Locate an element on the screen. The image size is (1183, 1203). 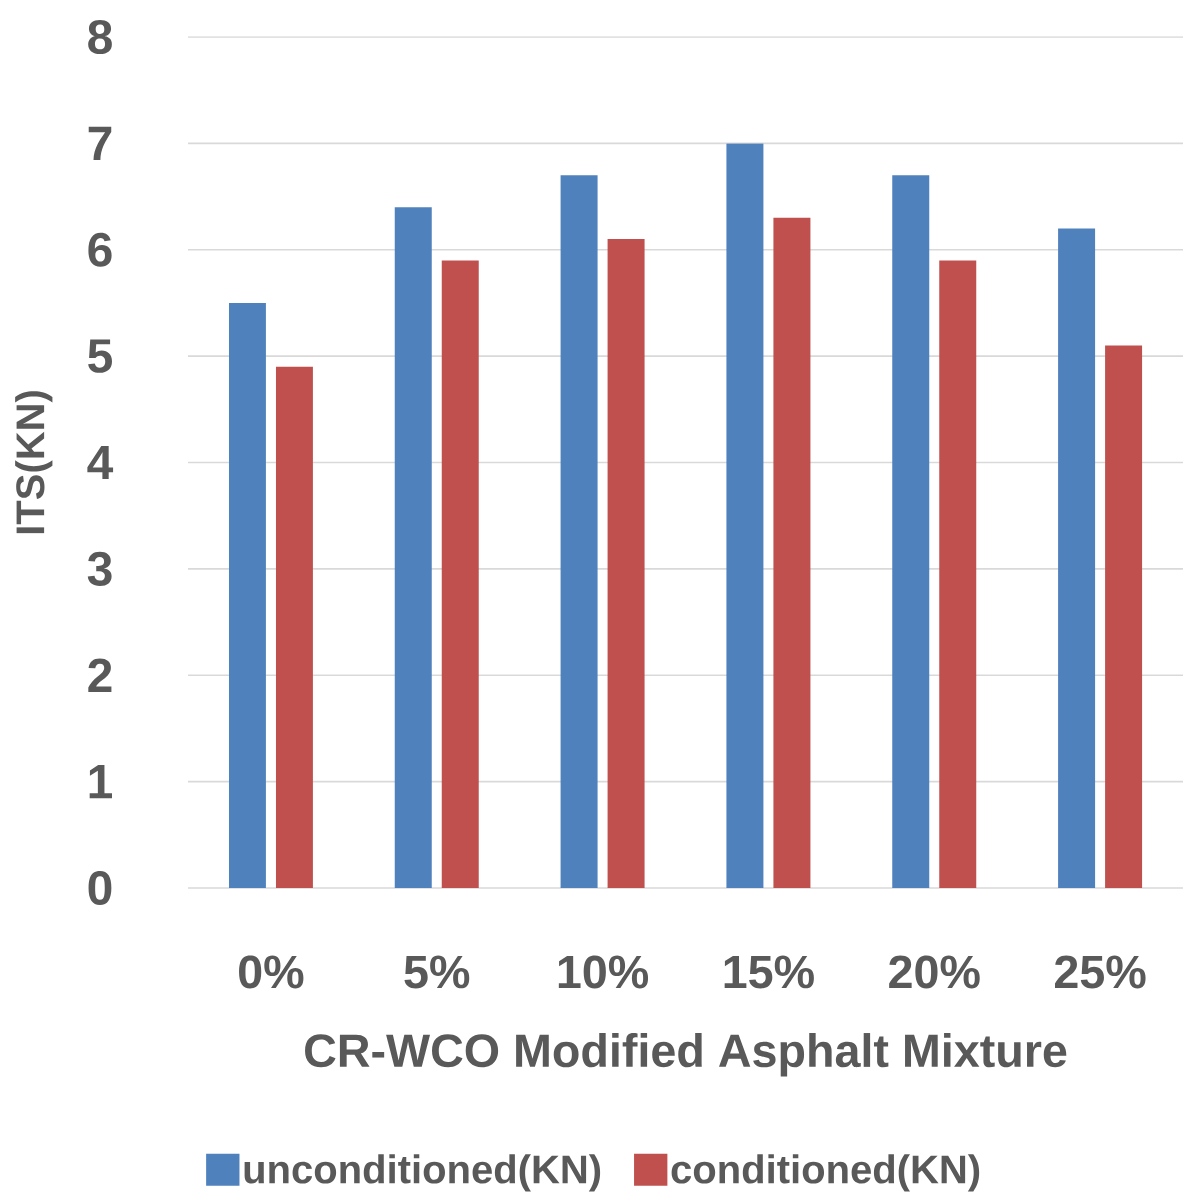
x-tick-label: 0% is located at coordinates (271, 972).